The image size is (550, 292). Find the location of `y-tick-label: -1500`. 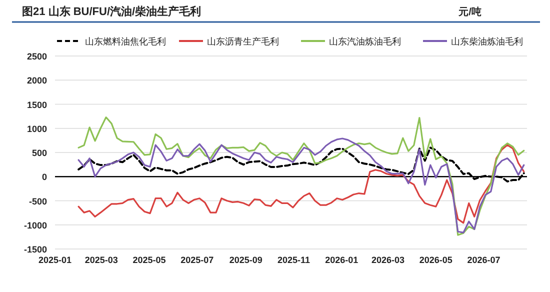

y-tick-label: -1500 is located at coordinates (35, 249).